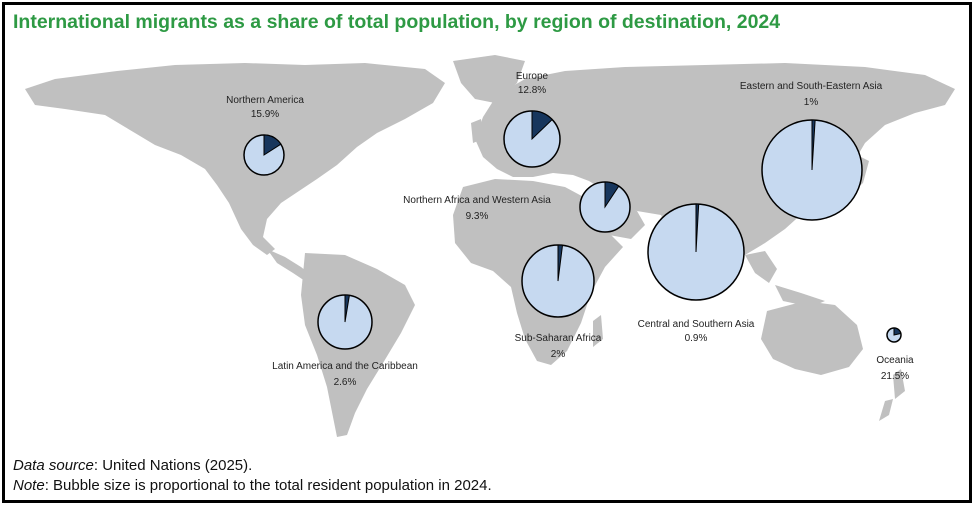 This screenshot has height=505, width=974. What do you see at coordinates (785, 279) in the screenshot?
I see `southeast-asia-shape` at bounding box center [785, 279].